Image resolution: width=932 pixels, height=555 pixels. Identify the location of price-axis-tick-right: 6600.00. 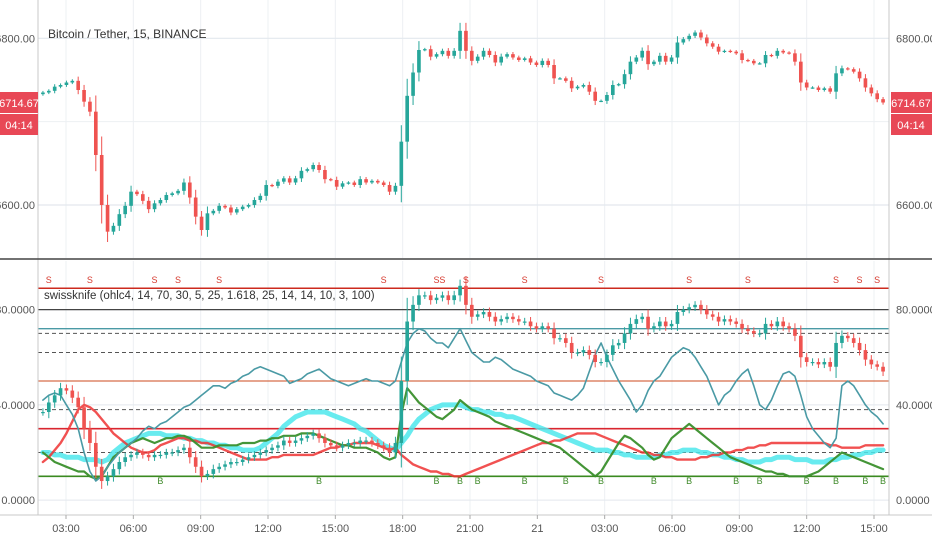
(914, 206).